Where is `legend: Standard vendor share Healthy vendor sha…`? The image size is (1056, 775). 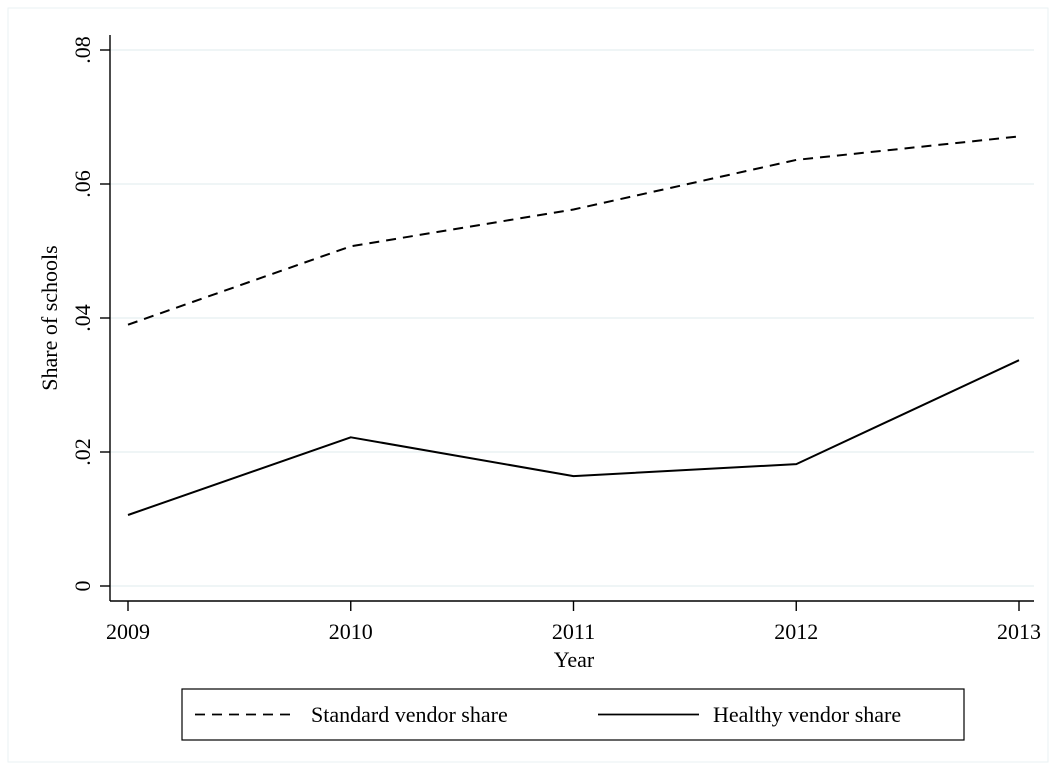 legend: Standard vendor share Healthy vendor sha… is located at coordinates (573, 714).